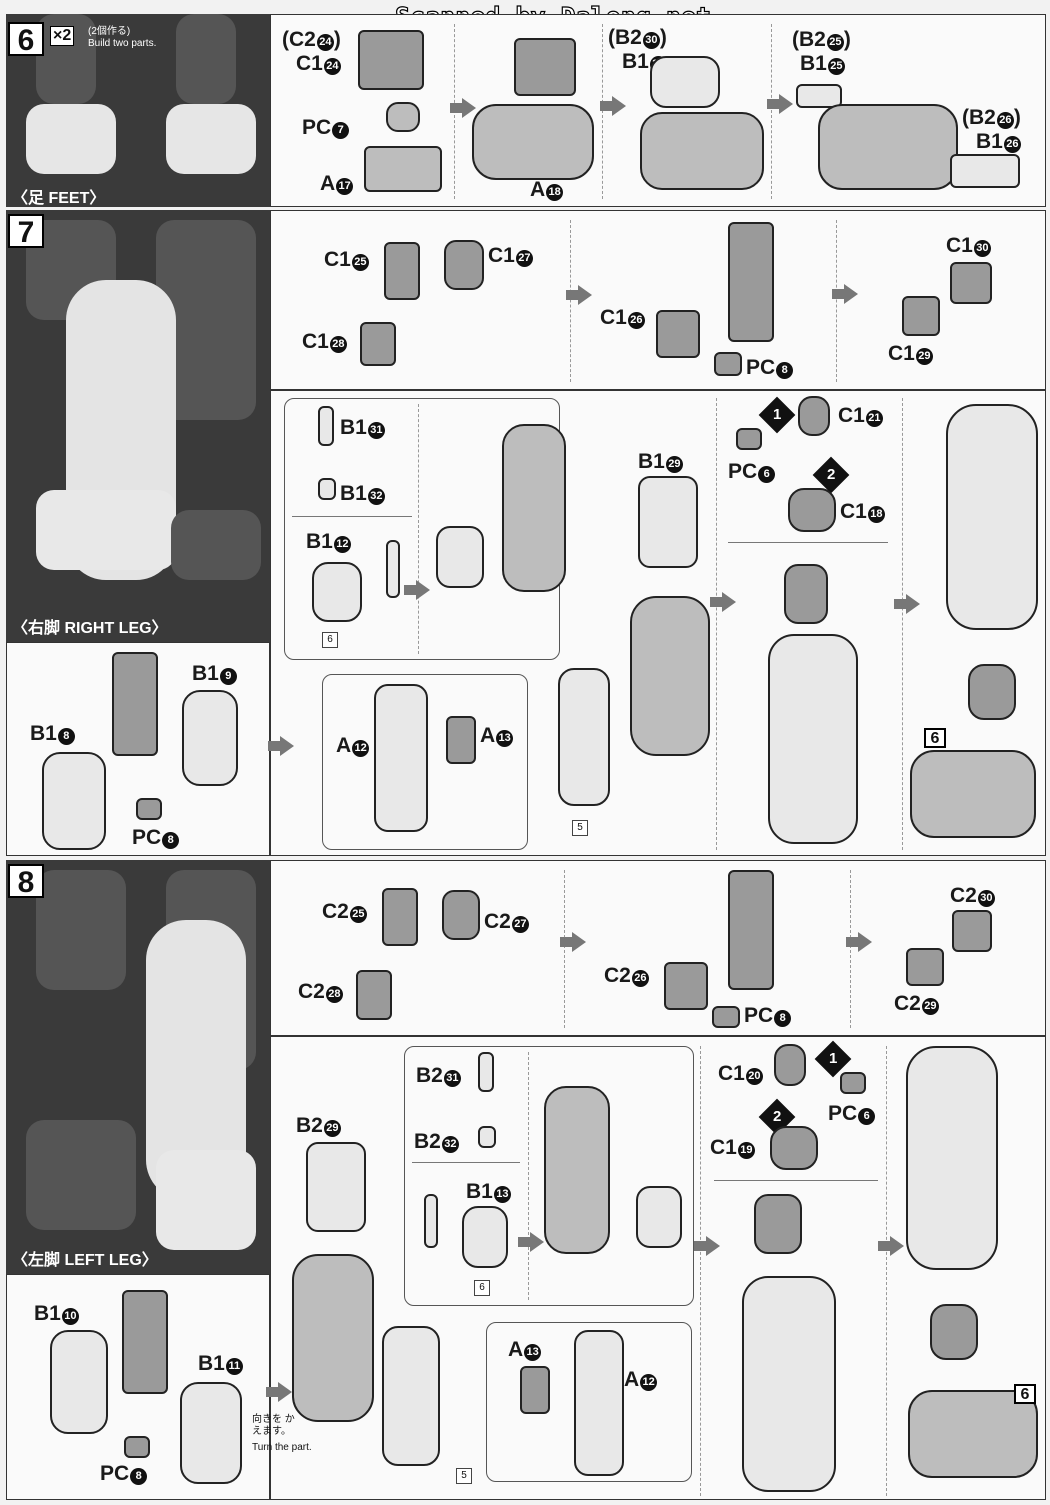  What do you see at coordinates (460, 557) in the screenshot?
I see `step7-part-shin-cover` at bounding box center [460, 557].